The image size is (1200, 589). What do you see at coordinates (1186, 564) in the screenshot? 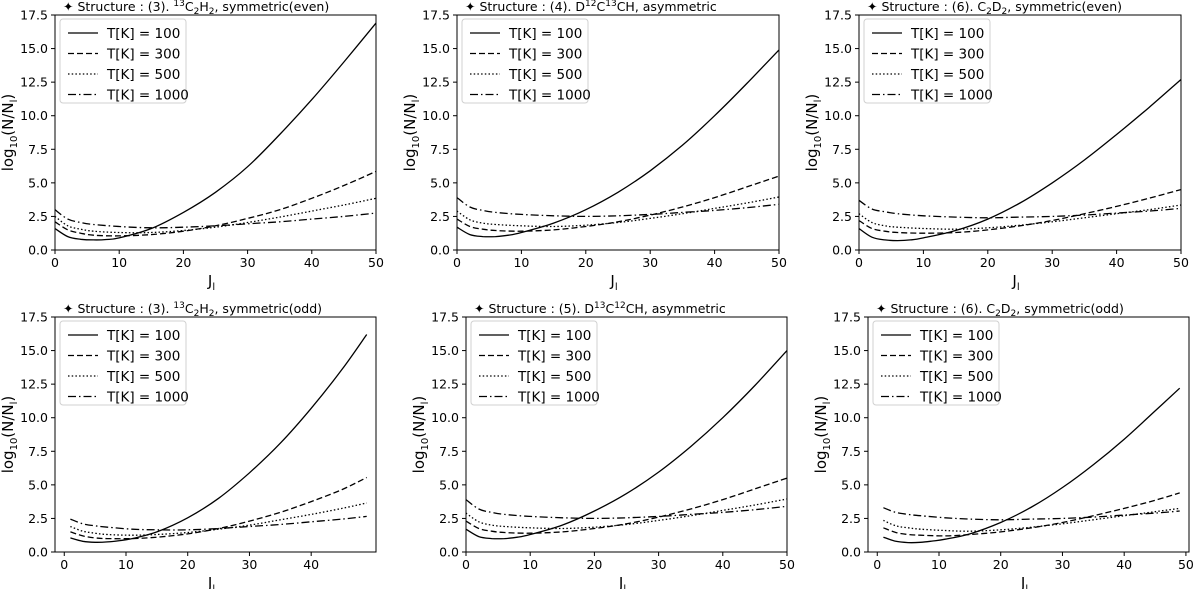
I see `x-tick-label: 50` at bounding box center [1186, 564].